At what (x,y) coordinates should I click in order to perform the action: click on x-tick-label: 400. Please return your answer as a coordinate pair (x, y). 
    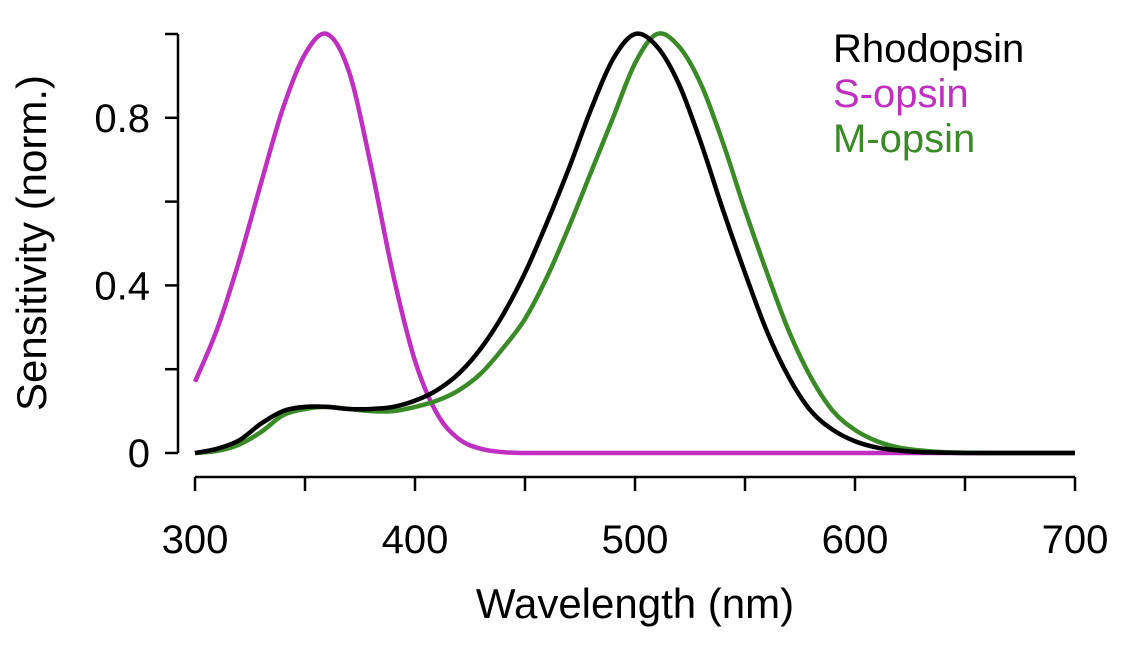
    Looking at the image, I should click on (415, 540).